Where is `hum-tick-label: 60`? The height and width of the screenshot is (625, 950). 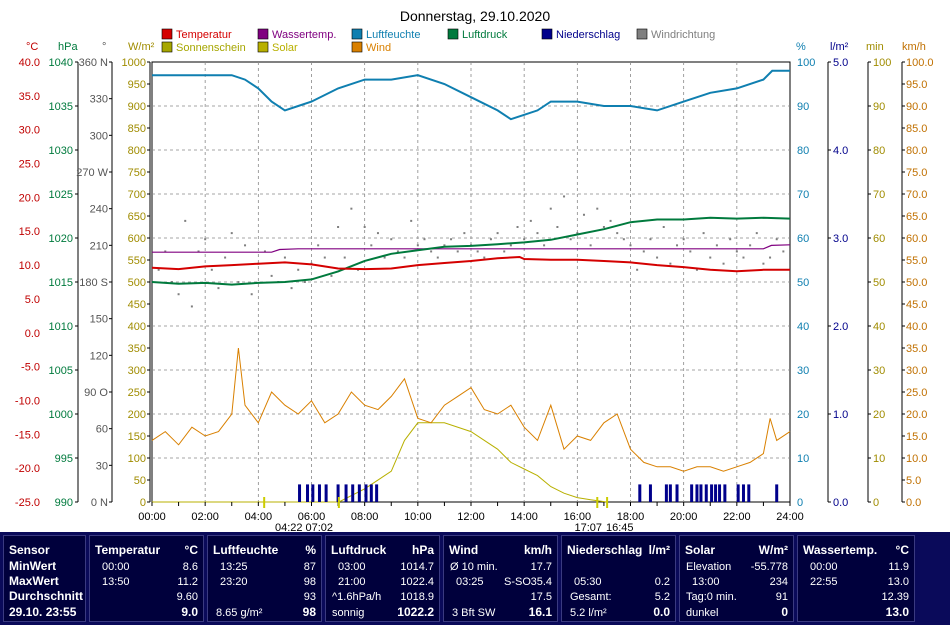
hum-tick-label: 60 is located at coordinates (803, 239).